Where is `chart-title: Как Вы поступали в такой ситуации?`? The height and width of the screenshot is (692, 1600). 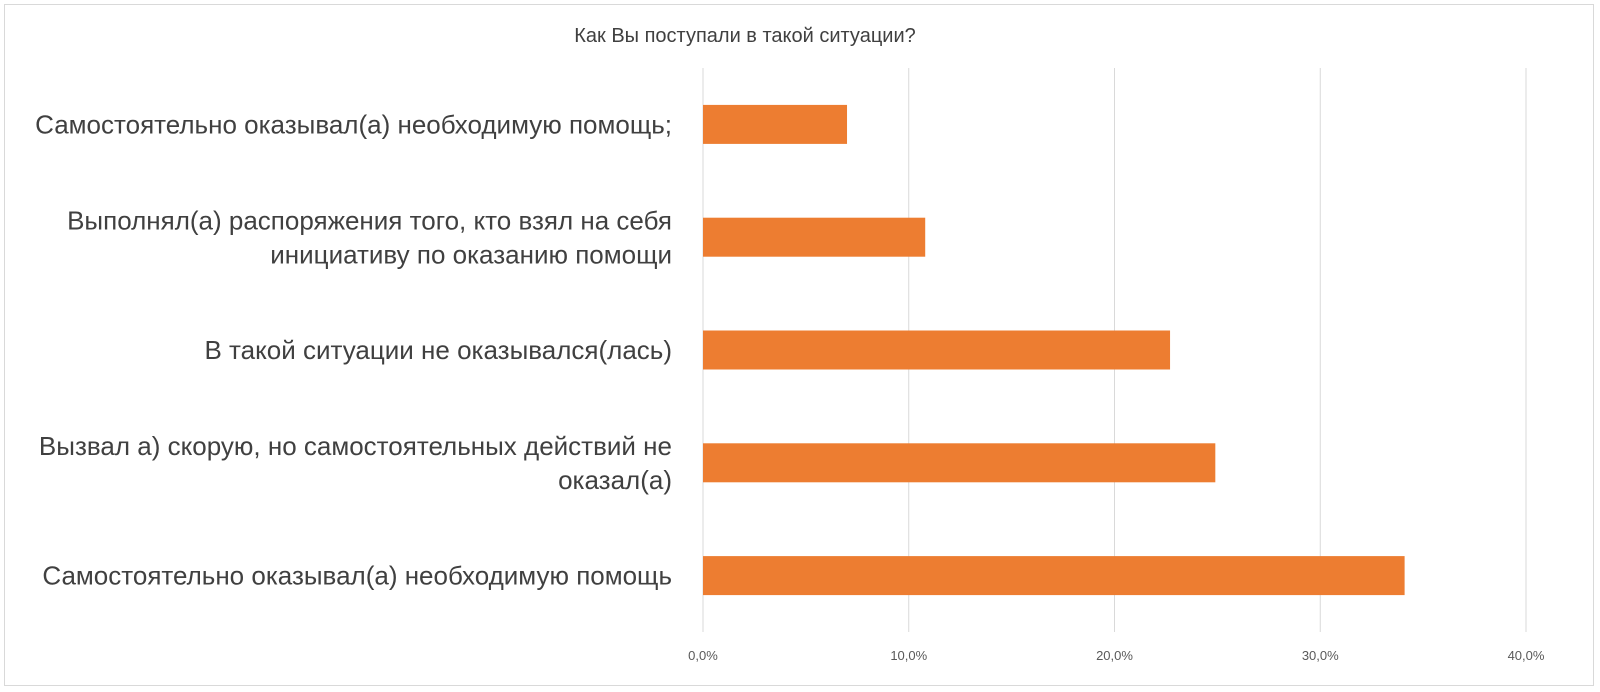
chart-title: Как Вы поступали в такой ситуации? is located at coordinates (745, 36).